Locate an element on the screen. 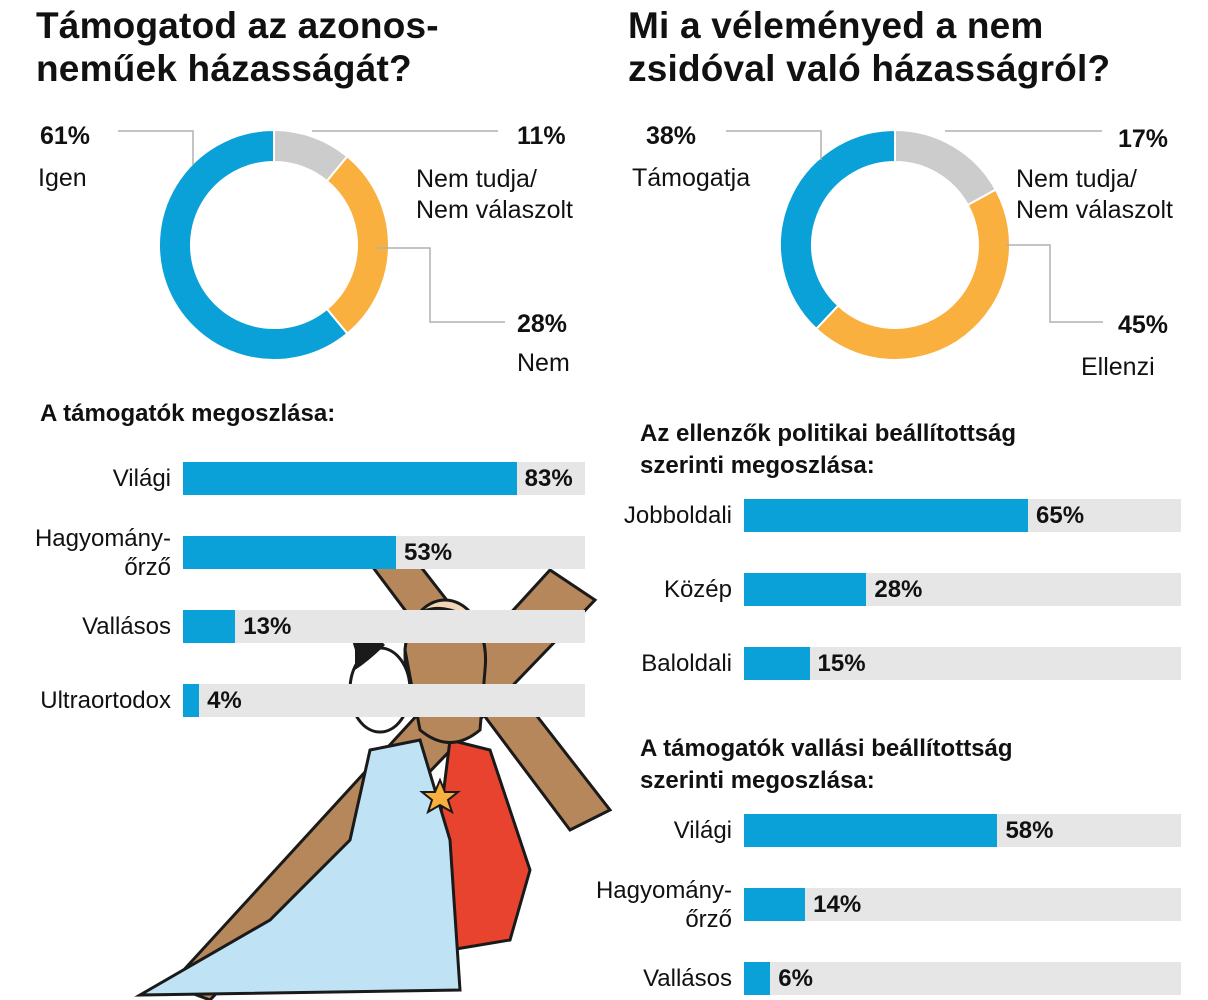 The image size is (1208, 1000). slice-pct-nem-tudja: 11% is located at coordinates (541, 136).